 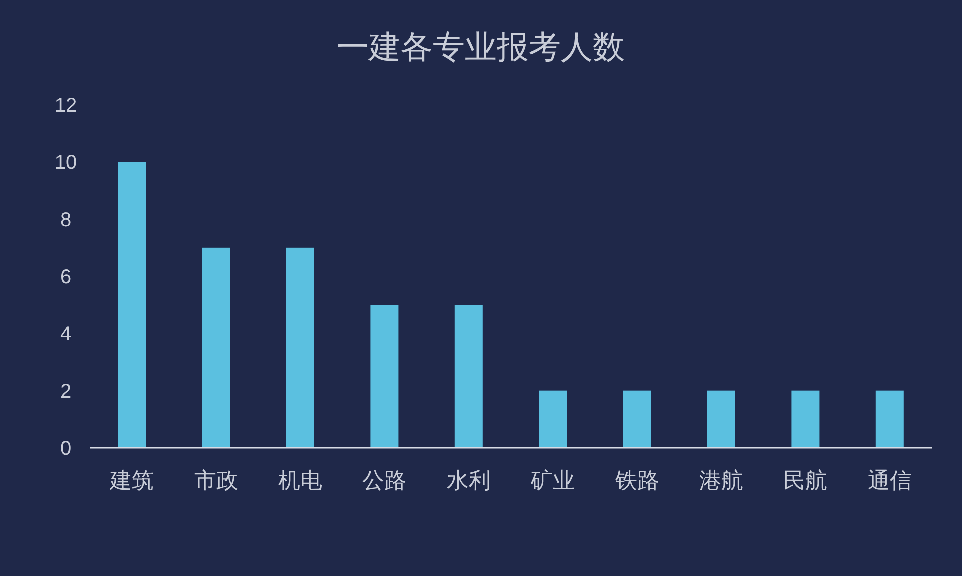 What do you see at coordinates (481, 47) in the screenshot?
I see `chart-title: 一建各专业报考人数` at bounding box center [481, 47].